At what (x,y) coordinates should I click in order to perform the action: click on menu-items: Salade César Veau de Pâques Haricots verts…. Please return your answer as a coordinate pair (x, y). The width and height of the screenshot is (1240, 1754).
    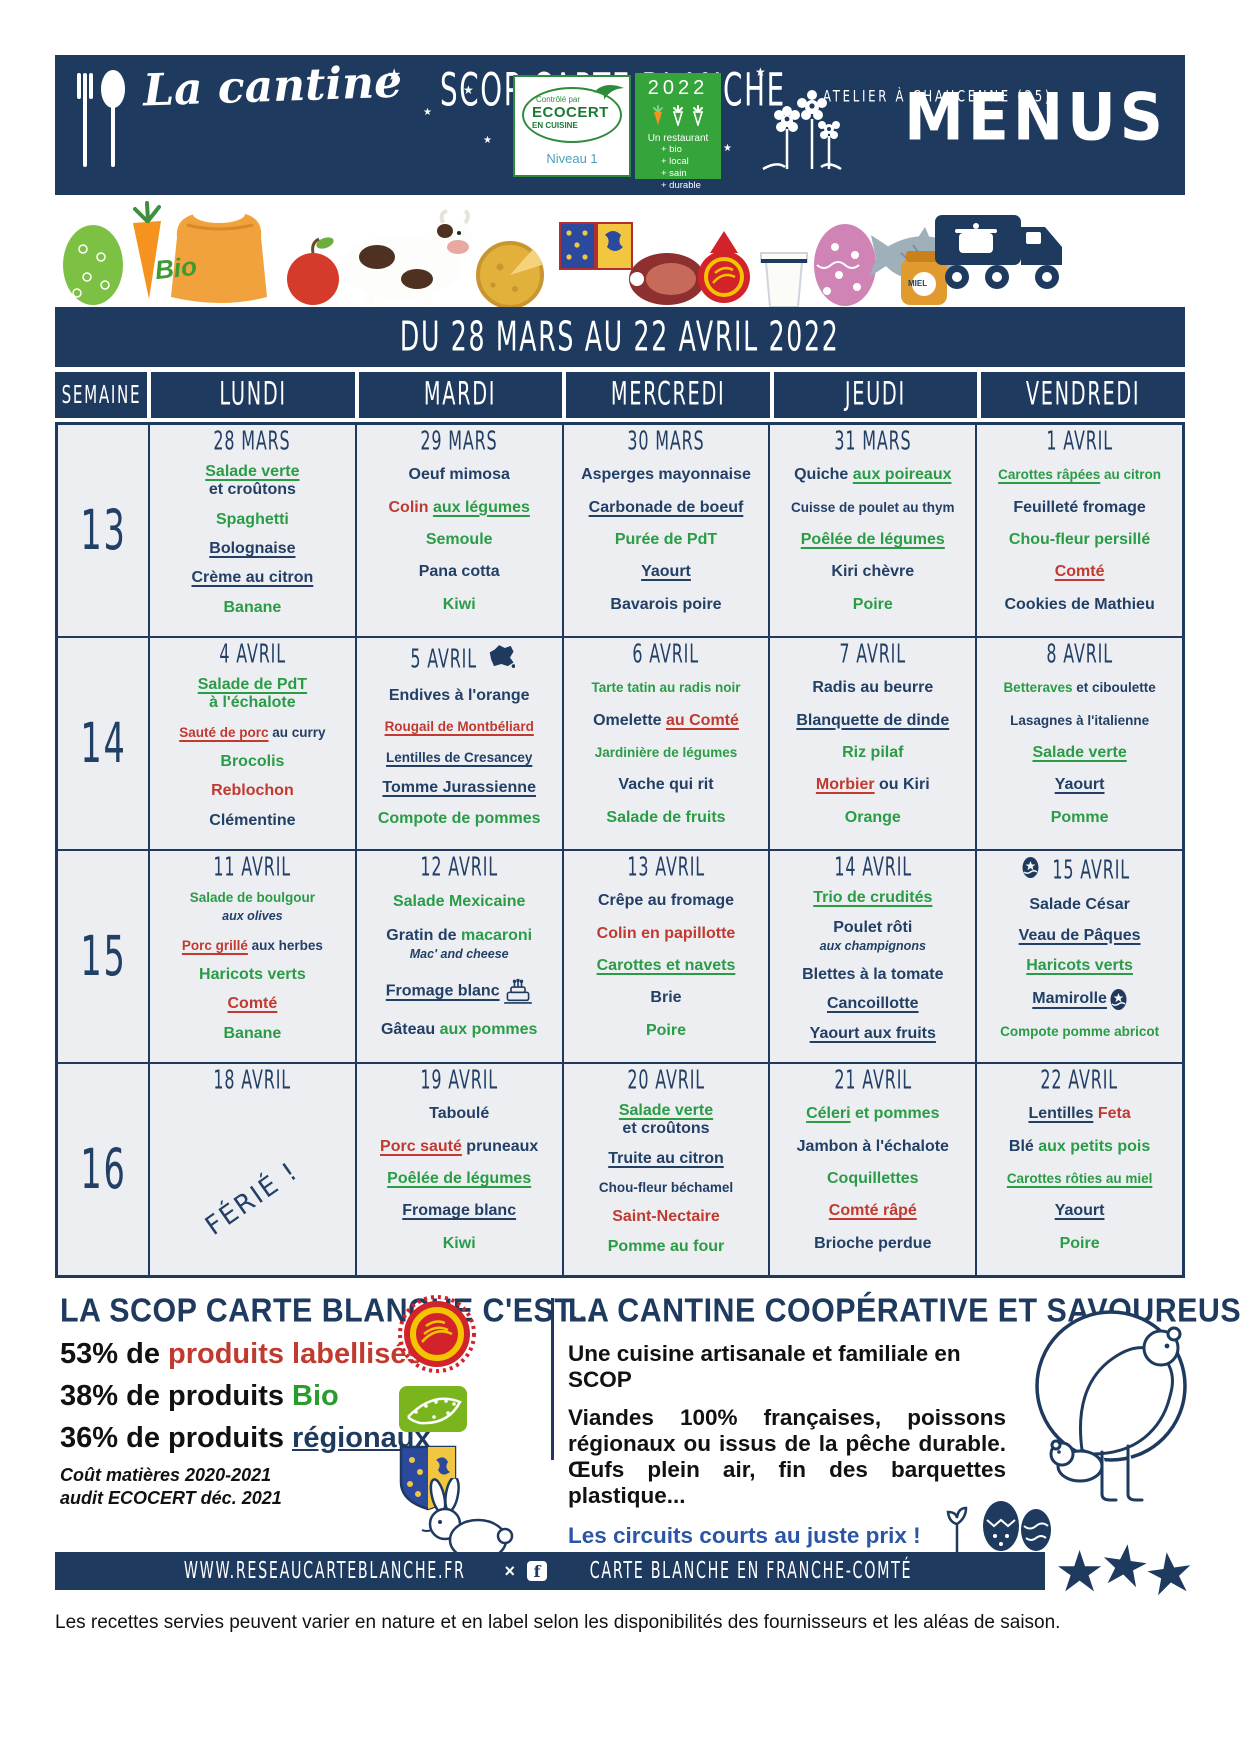
    Looking at the image, I should click on (1079, 968).